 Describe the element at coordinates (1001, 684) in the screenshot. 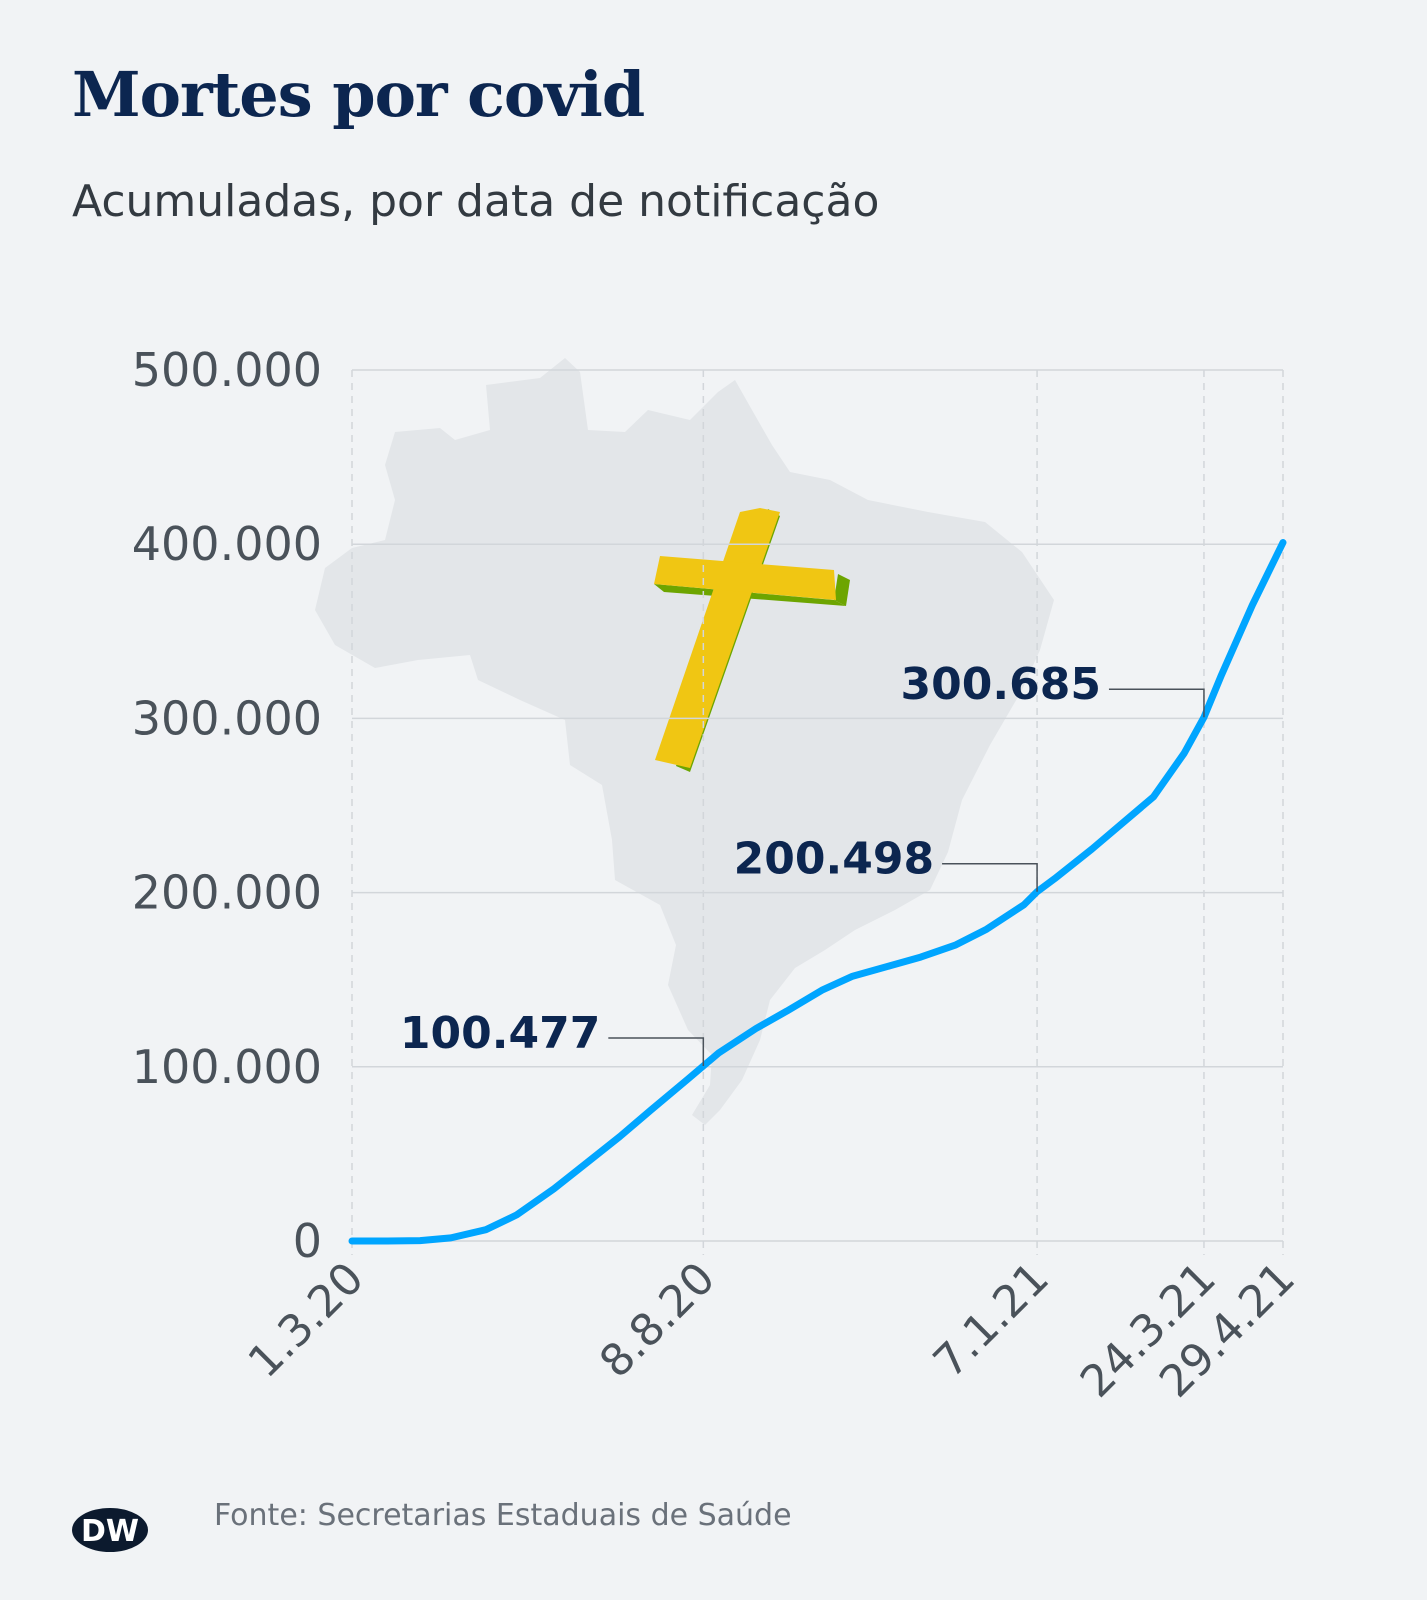

I see `annotation-label: 300.685` at that location.